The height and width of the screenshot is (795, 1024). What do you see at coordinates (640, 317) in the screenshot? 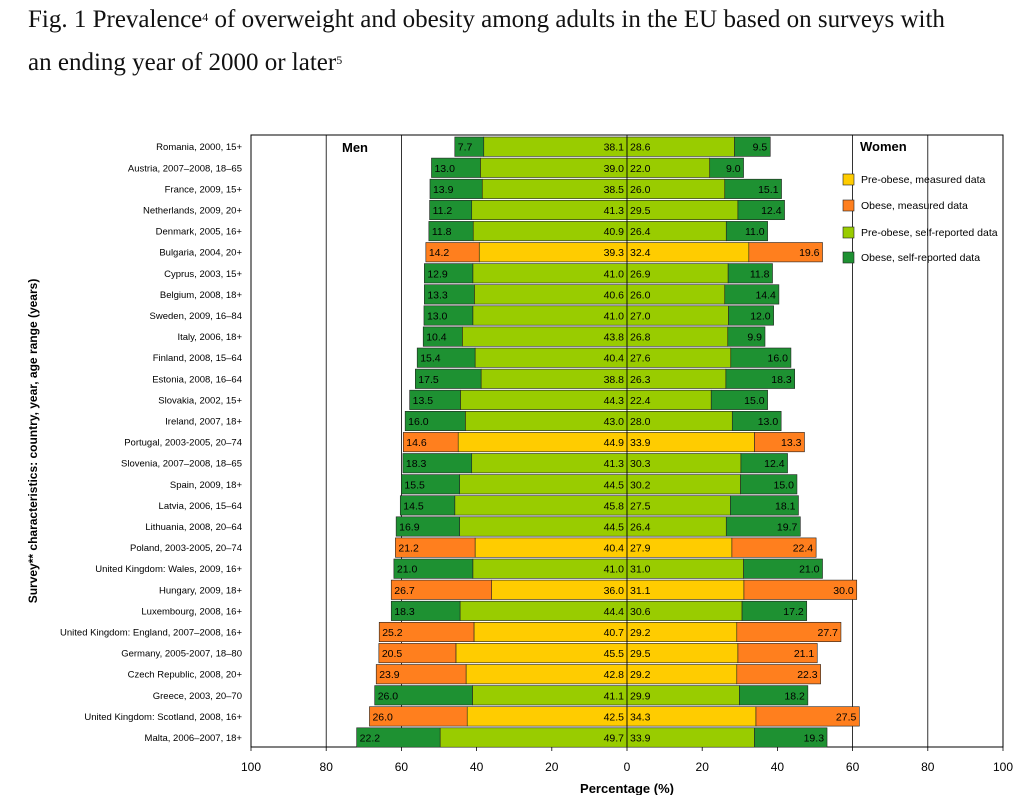
I see `label-women-pre-obese: 27.0` at bounding box center [640, 317].